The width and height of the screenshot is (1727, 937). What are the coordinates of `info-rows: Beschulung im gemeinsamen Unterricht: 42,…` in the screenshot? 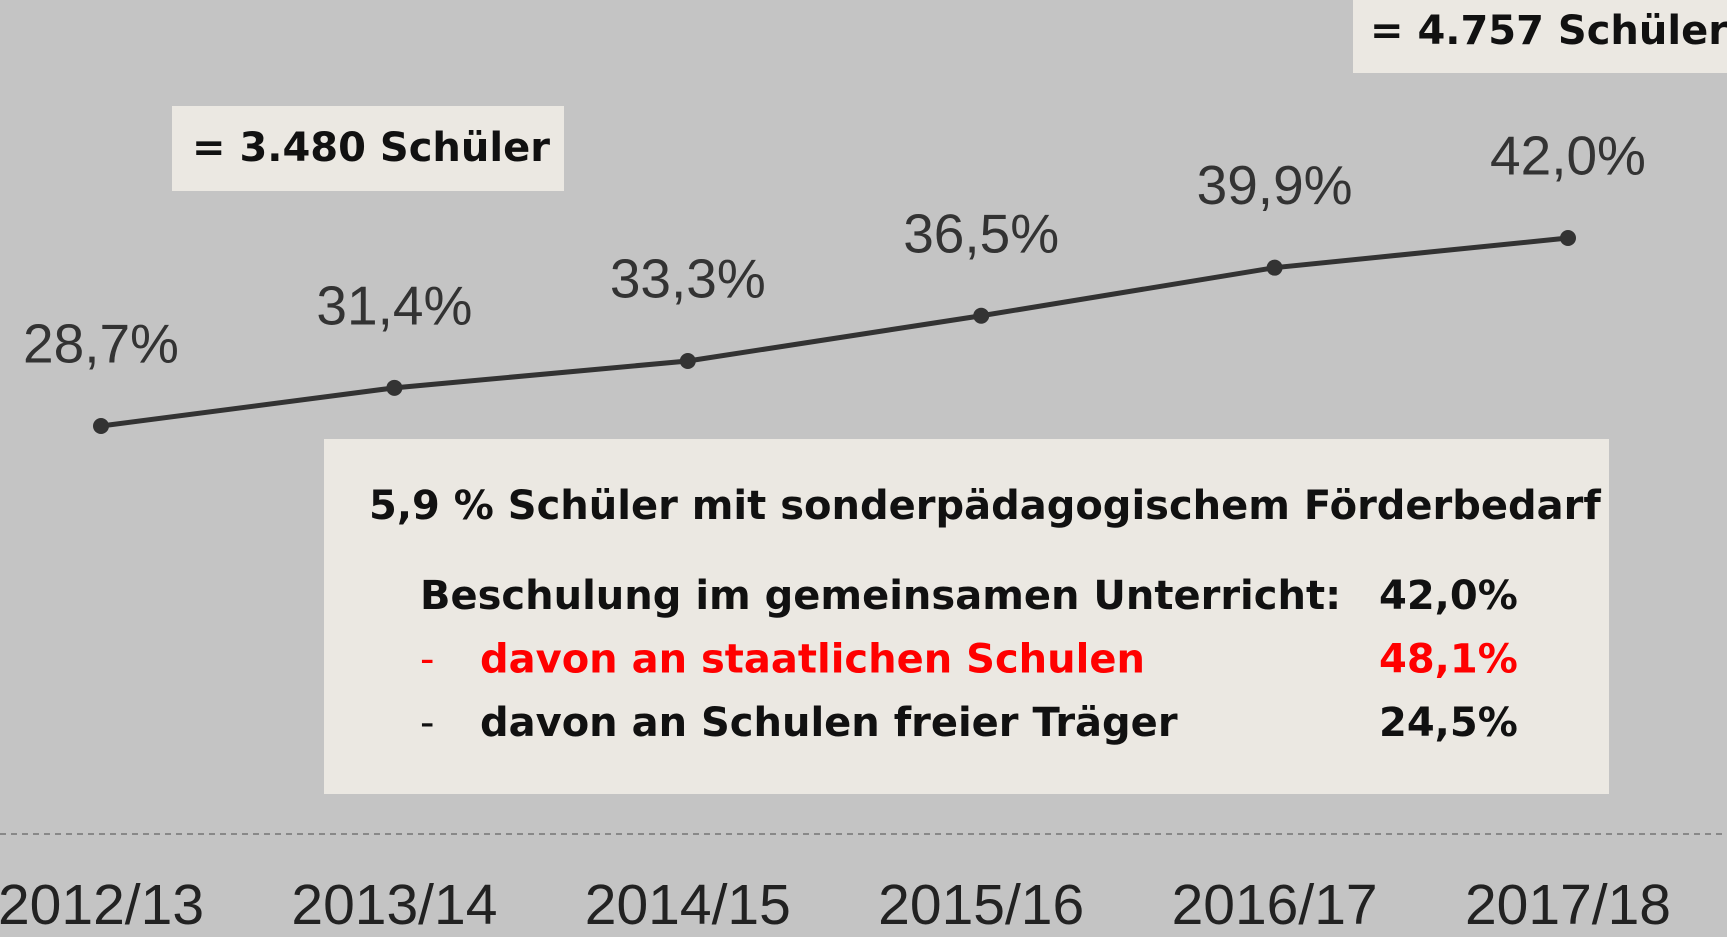 It's located at (969, 659).